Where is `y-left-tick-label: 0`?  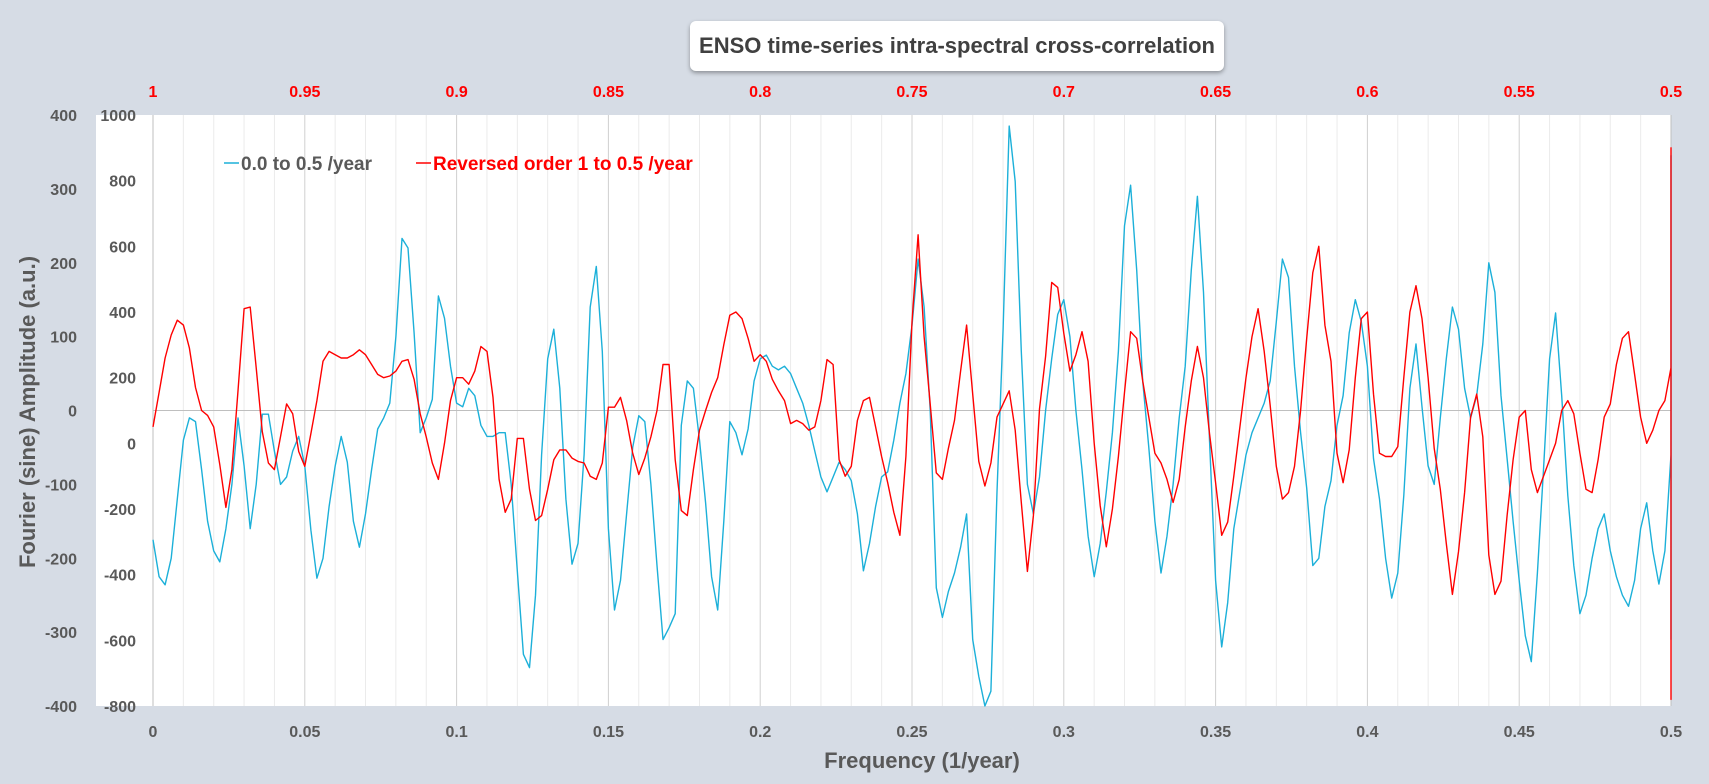 y-left-tick-label: 0 is located at coordinates (72, 412).